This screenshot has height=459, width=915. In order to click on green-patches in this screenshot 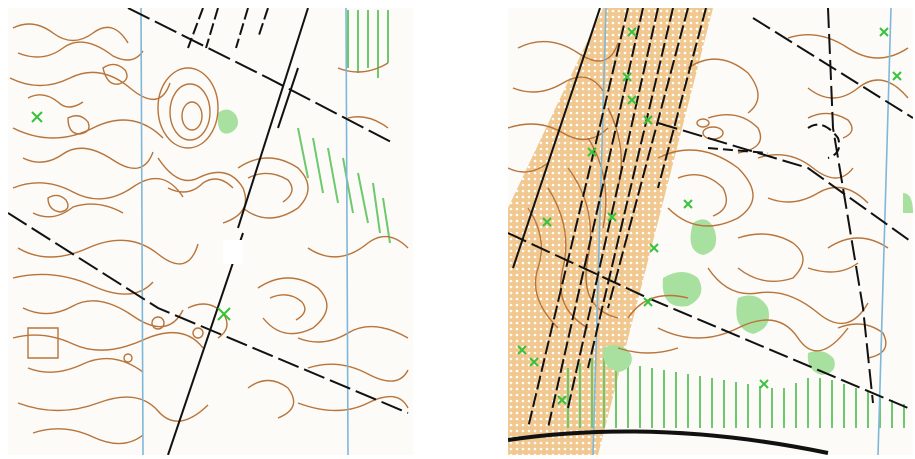, I will do `click(757, 284)`.